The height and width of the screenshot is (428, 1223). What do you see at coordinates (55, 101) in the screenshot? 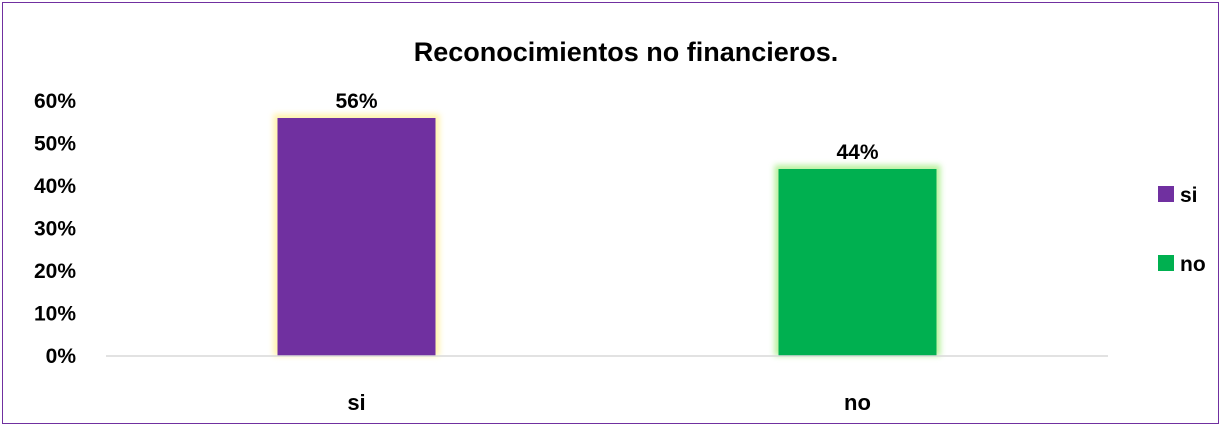
I see `y-tick-label: 60%` at bounding box center [55, 101].